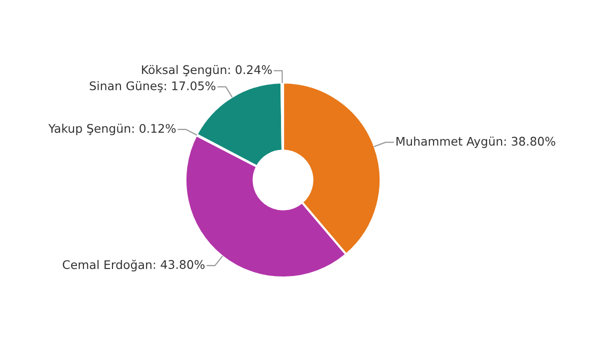  Describe the element at coordinates (179, 264) in the screenshot. I see `data-label: : 43.80%` at that location.